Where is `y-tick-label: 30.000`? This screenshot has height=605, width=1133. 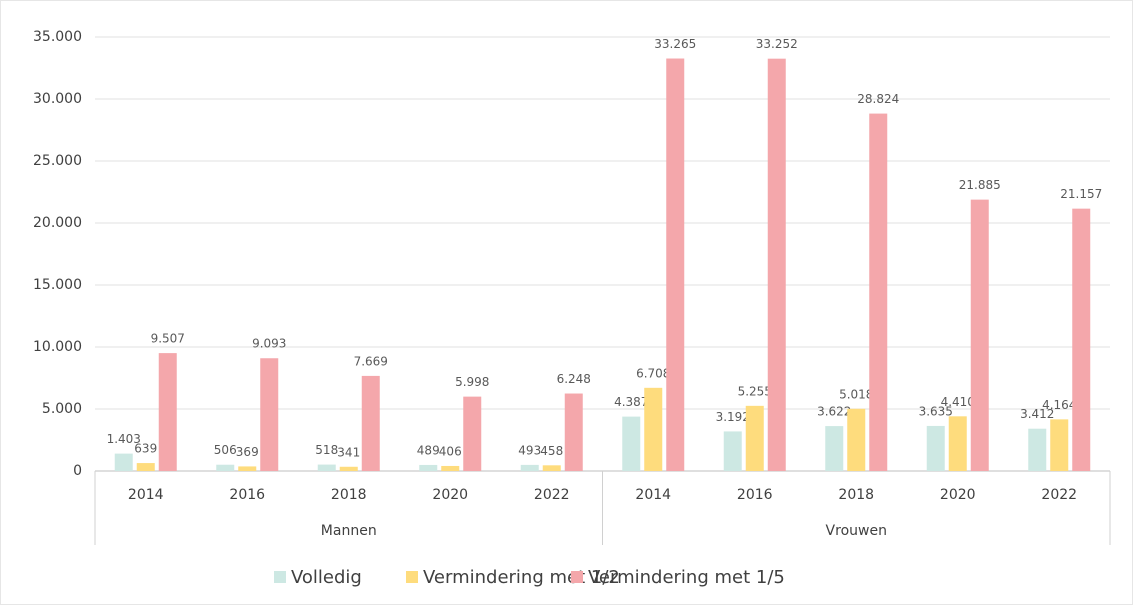 y-tick-label: 30.000 is located at coordinates (57, 99).